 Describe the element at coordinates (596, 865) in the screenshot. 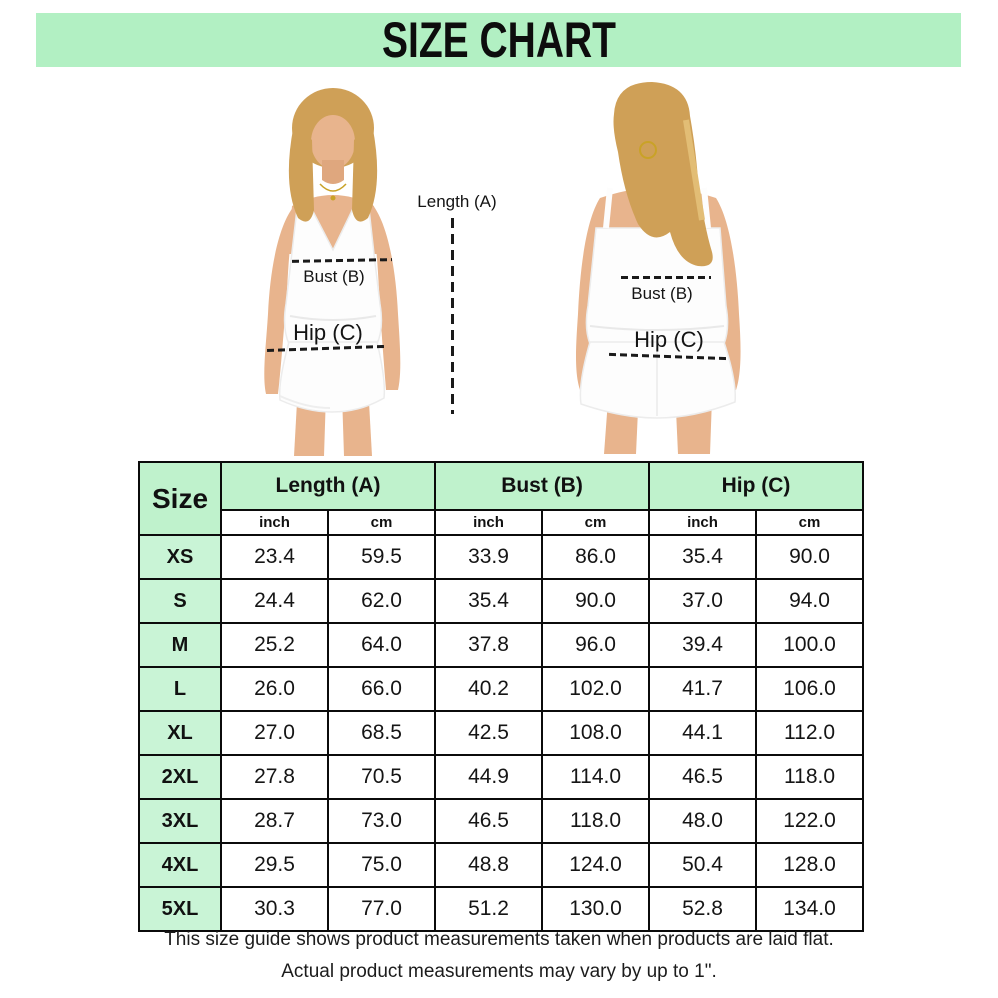

I see `measurement-cell: 124.0` at that location.